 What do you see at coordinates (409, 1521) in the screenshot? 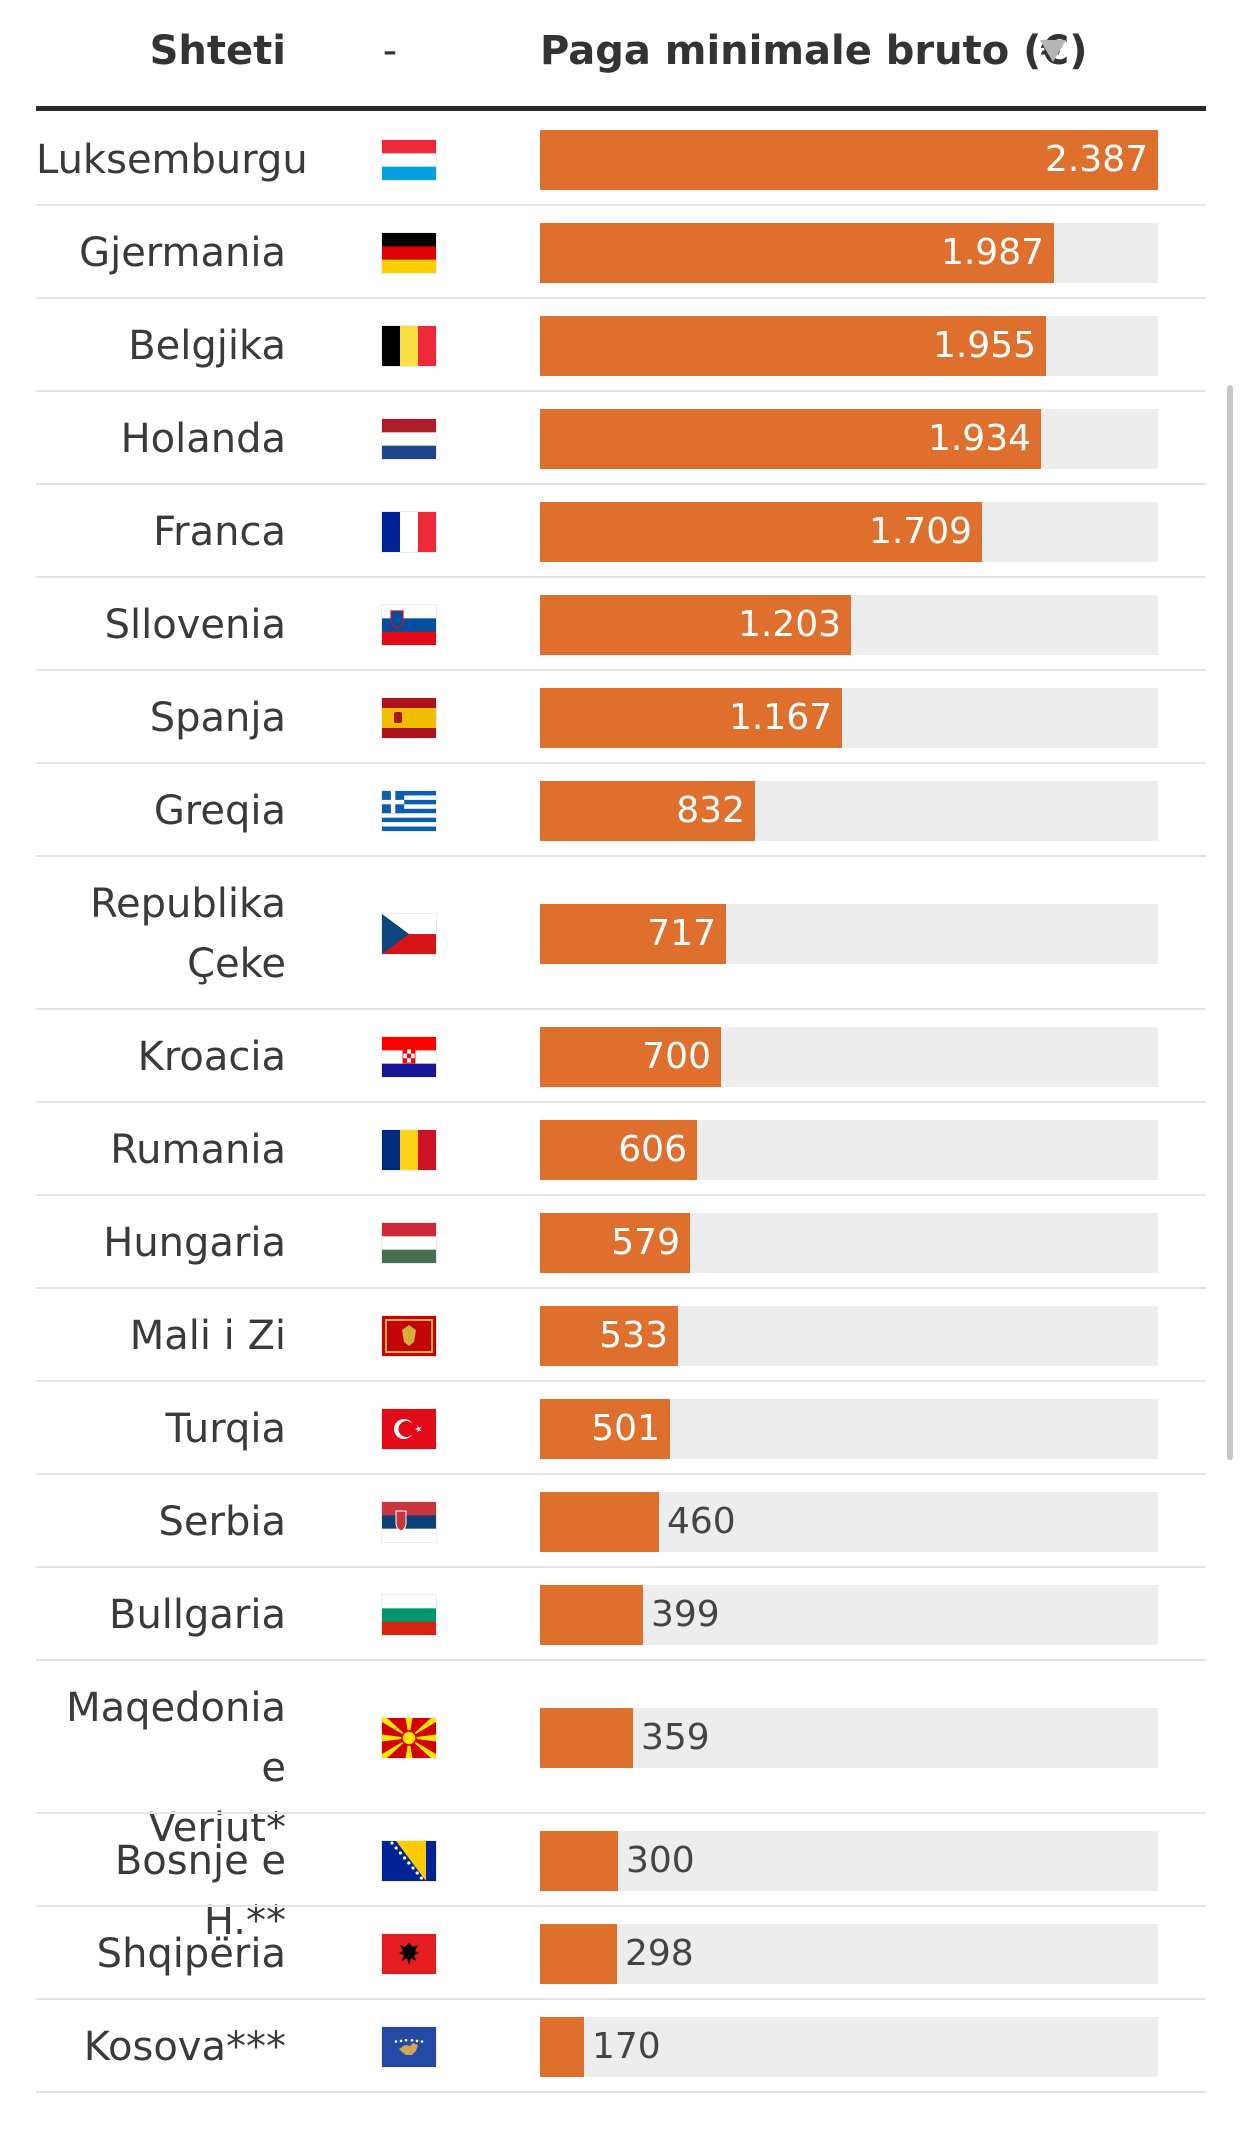
I see `serbia-flag-icon` at bounding box center [409, 1521].